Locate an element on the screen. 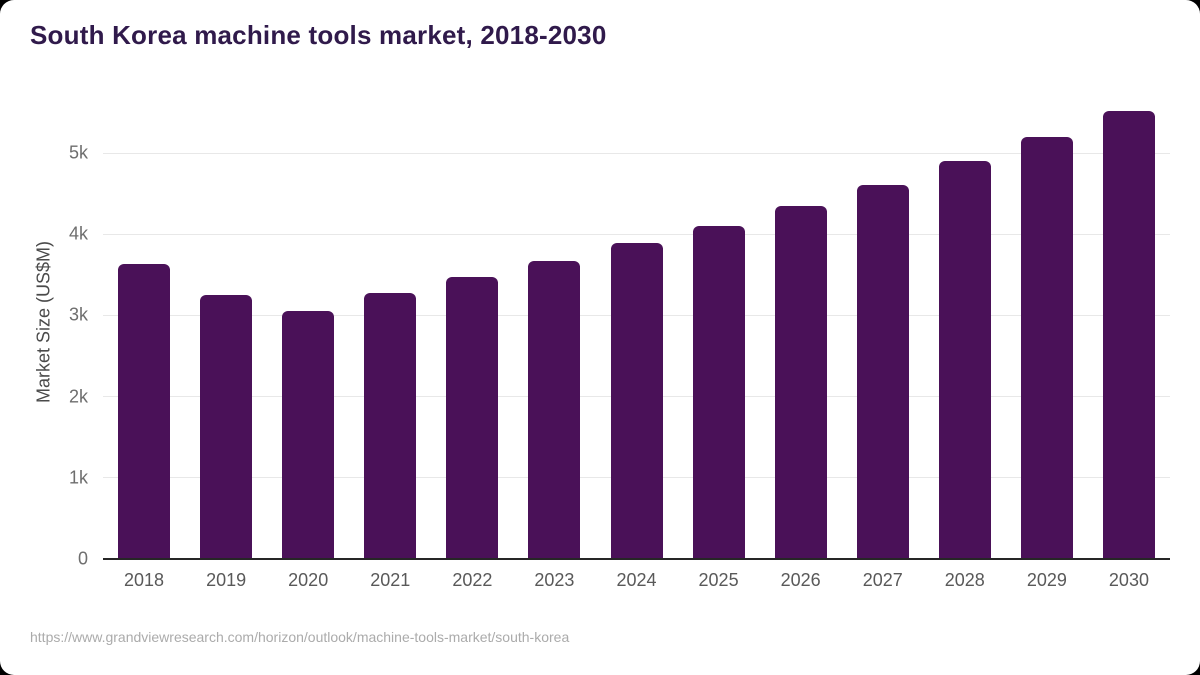 Image resolution: width=1200 pixels, height=675 pixels. x-axis-label-2019: 2019 is located at coordinates (226, 580).